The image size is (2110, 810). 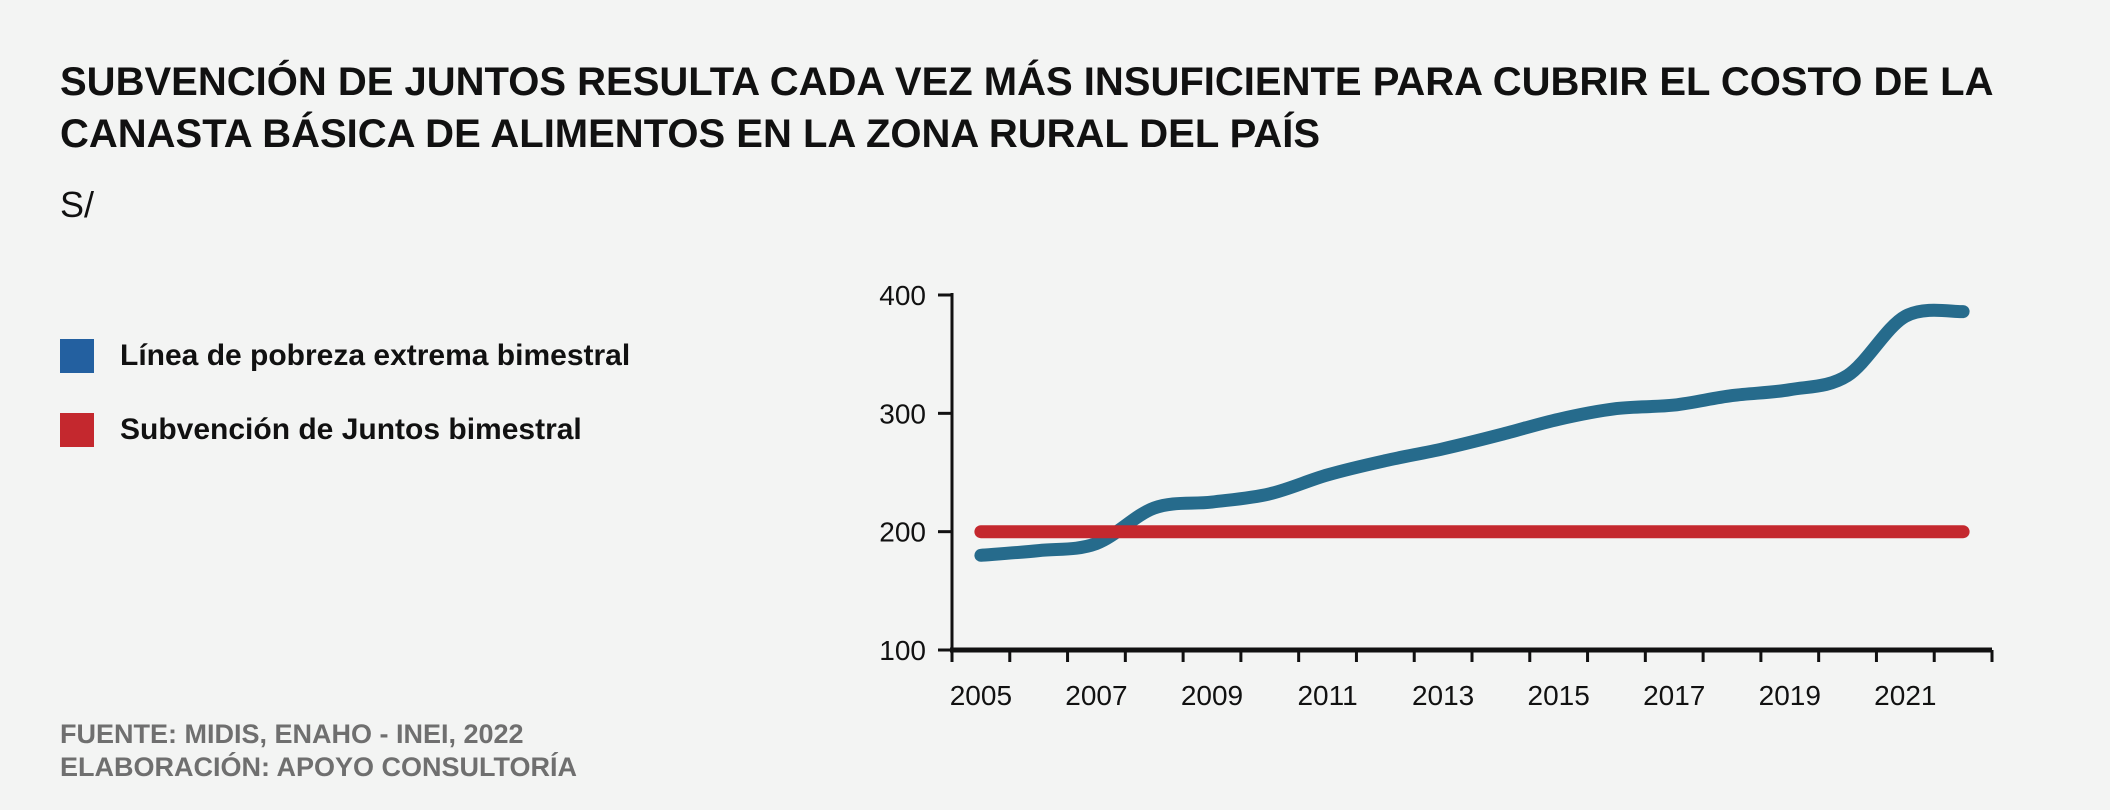 What do you see at coordinates (981, 695) in the screenshot?
I see `x-tick-label: 2005` at bounding box center [981, 695].